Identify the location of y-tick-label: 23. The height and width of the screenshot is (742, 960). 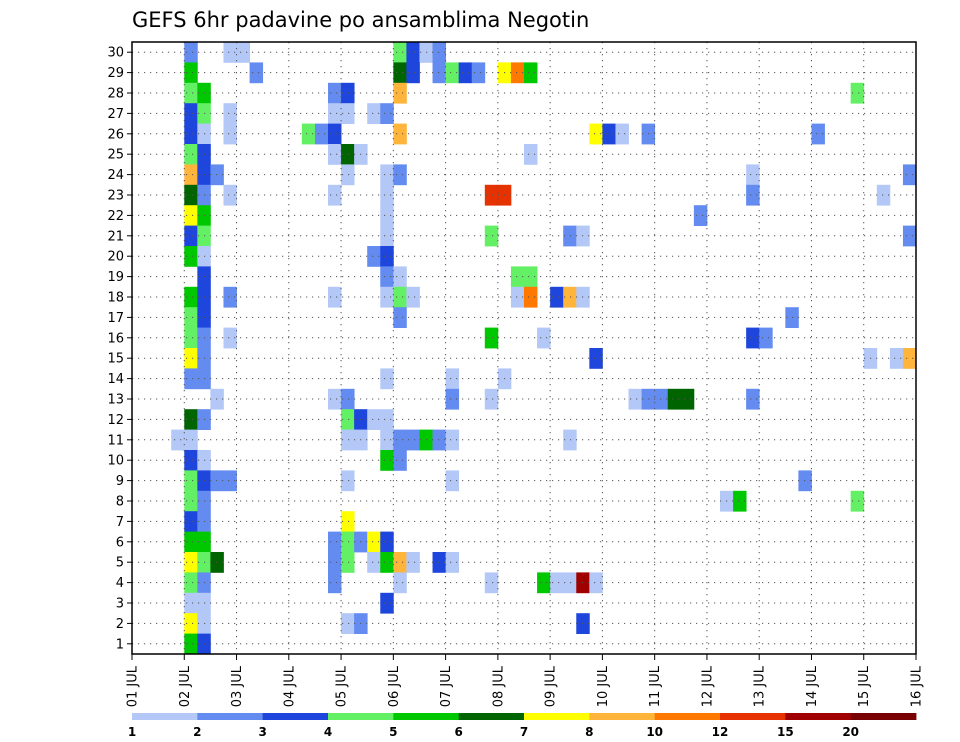
(115, 196).